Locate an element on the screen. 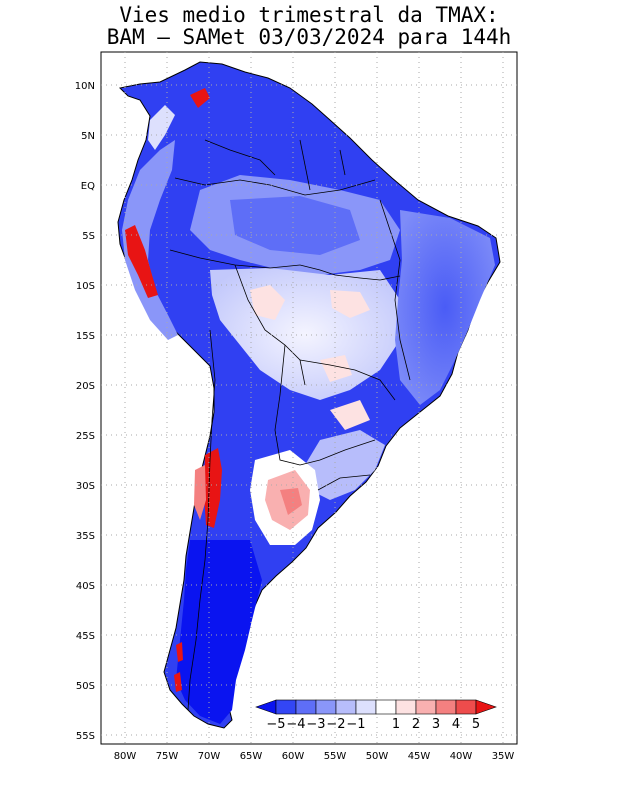 Image resolution: width=618 pixels, height=800 pixels. lat-label: 10S is located at coordinates (85, 286).